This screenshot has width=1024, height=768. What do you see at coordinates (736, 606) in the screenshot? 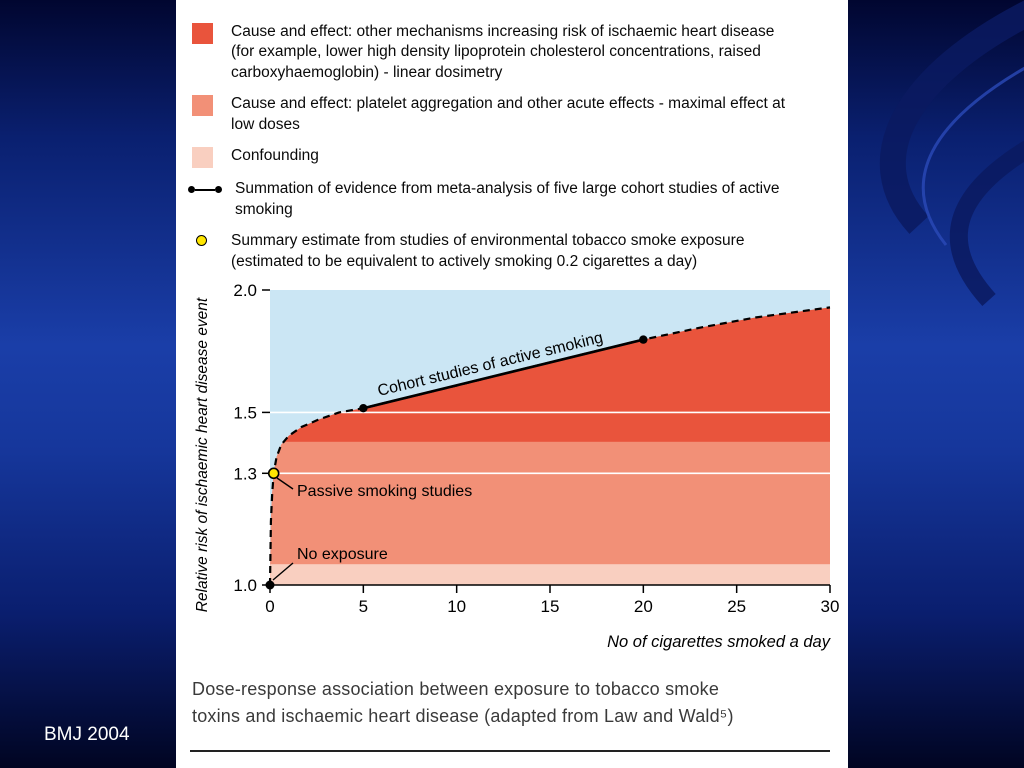
I see `x-tick-label: 25` at bounding box center [736, 606].